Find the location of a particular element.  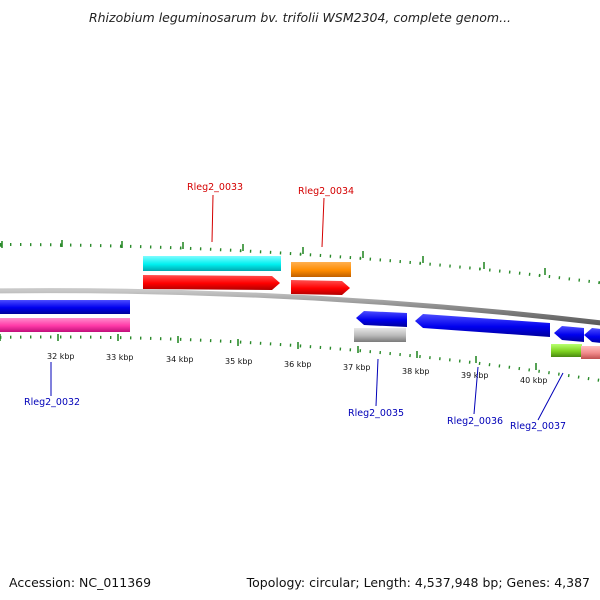

gene-feature-pink-next is located at coordinates (590, 352).